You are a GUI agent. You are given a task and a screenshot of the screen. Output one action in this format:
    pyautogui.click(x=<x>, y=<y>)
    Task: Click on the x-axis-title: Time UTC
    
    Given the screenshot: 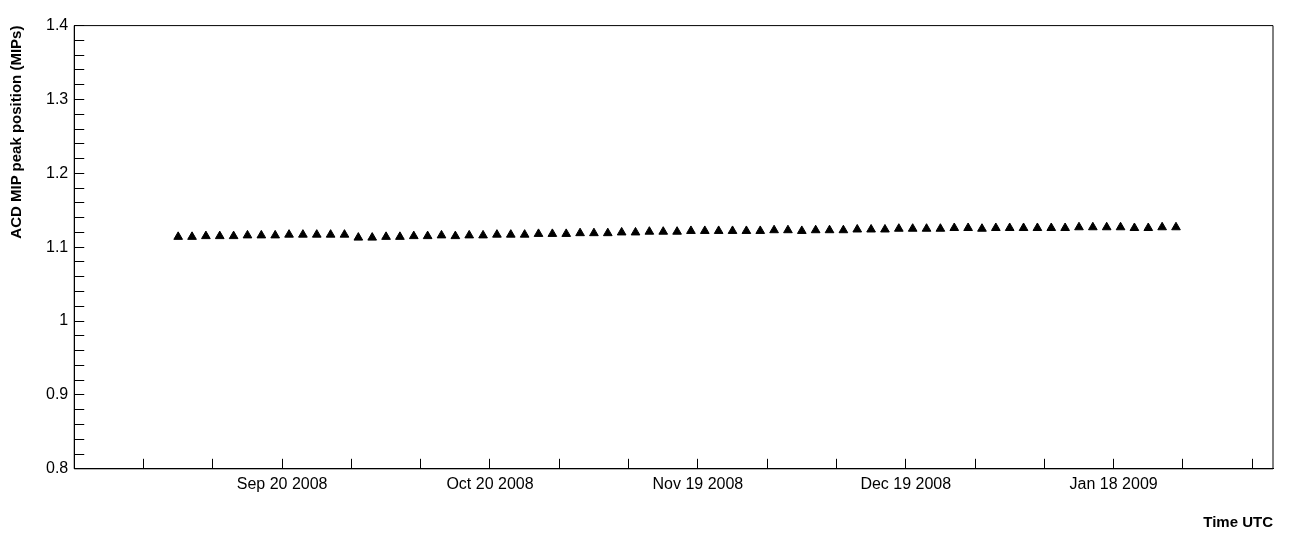 What is the action you would take?
    pyautogui.click(x=1238, y=522)
    